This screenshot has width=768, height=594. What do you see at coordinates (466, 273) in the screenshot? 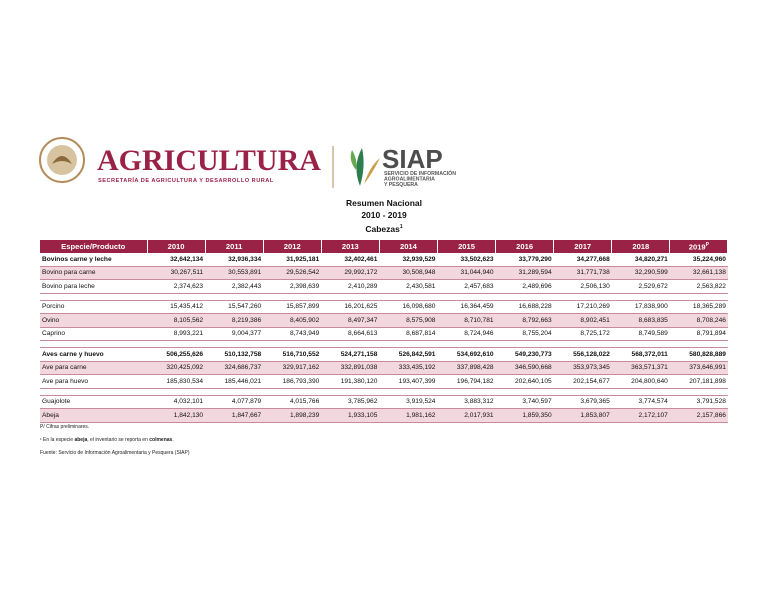
I see `cell: 31,044,940` at bounding box center [466, 273].